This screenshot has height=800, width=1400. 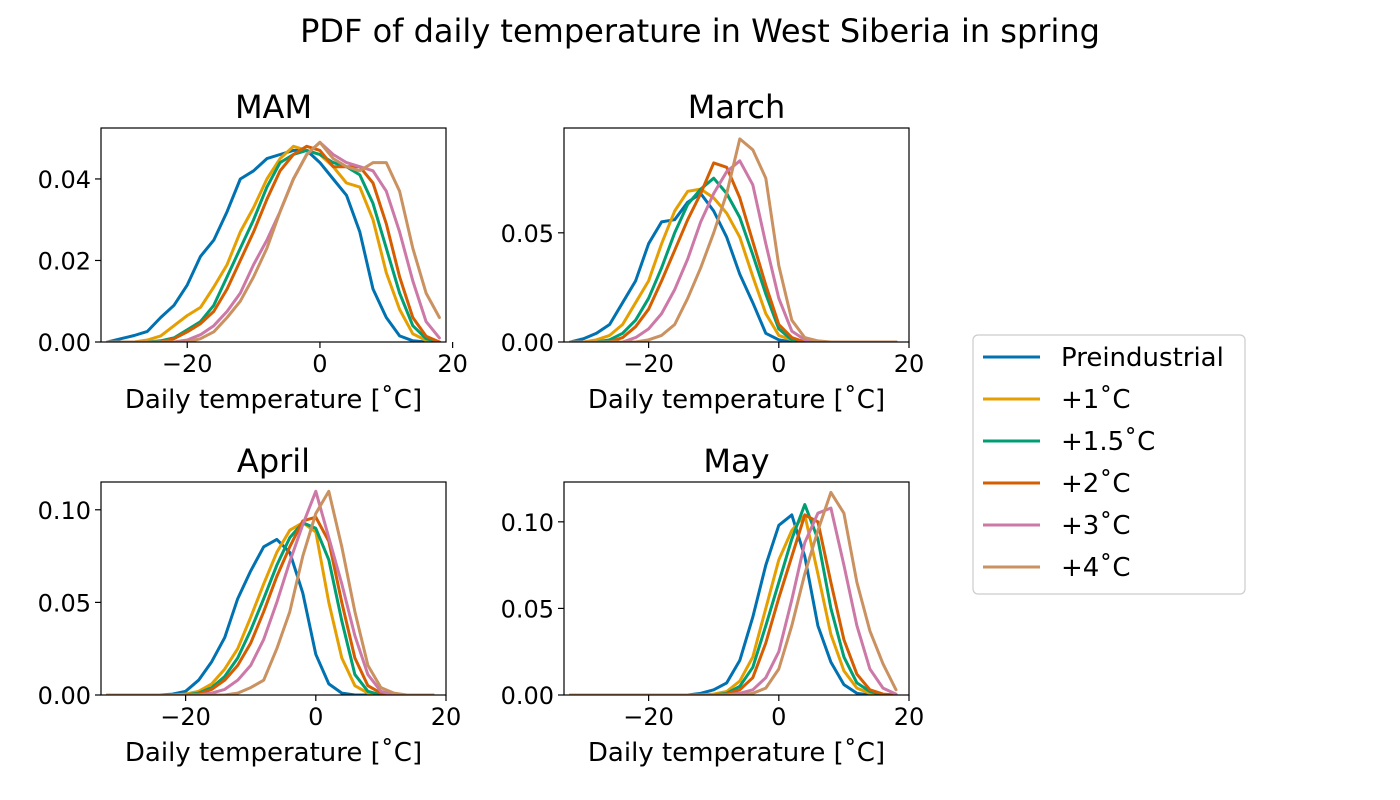 I want to click on legend-frame, so click(x=1109, y=464).